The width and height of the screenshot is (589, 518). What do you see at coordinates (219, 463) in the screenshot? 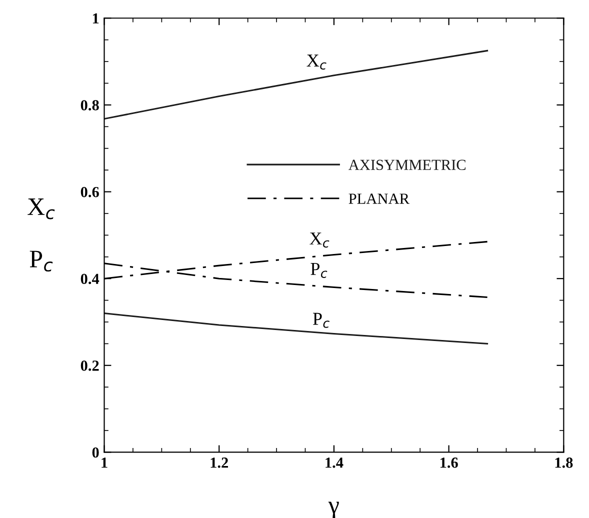
I see `x-tick-label: 1.2` at bounding box center [219, 463].